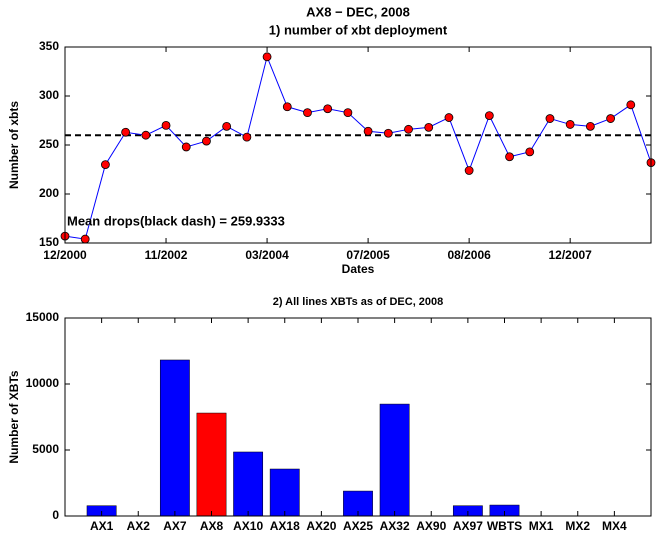 This screenshot has height=536, width=658. Describe the element at coordinates (431, 526) in the screenshot. I see `x-tick-label: AX90` at that location.